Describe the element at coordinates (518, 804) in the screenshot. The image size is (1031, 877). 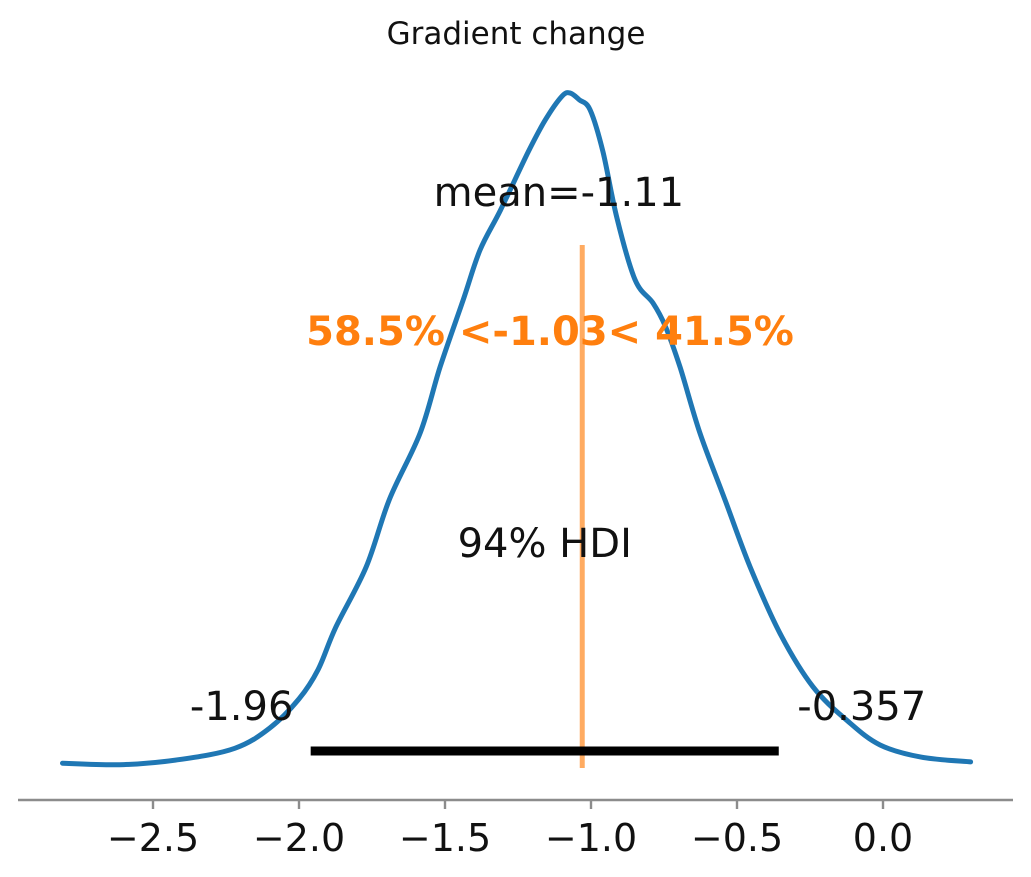
I see `x-axis-ticks` at that location.